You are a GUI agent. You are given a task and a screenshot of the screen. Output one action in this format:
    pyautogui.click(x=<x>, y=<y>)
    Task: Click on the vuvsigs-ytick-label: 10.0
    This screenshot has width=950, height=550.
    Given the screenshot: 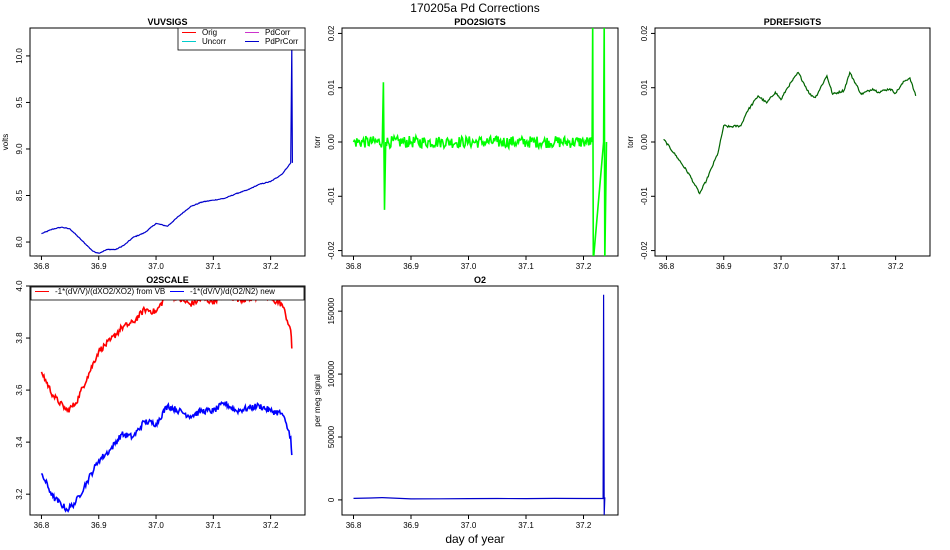 What is the action you would take?
    pyautogui.click(x=19, y=56)
    